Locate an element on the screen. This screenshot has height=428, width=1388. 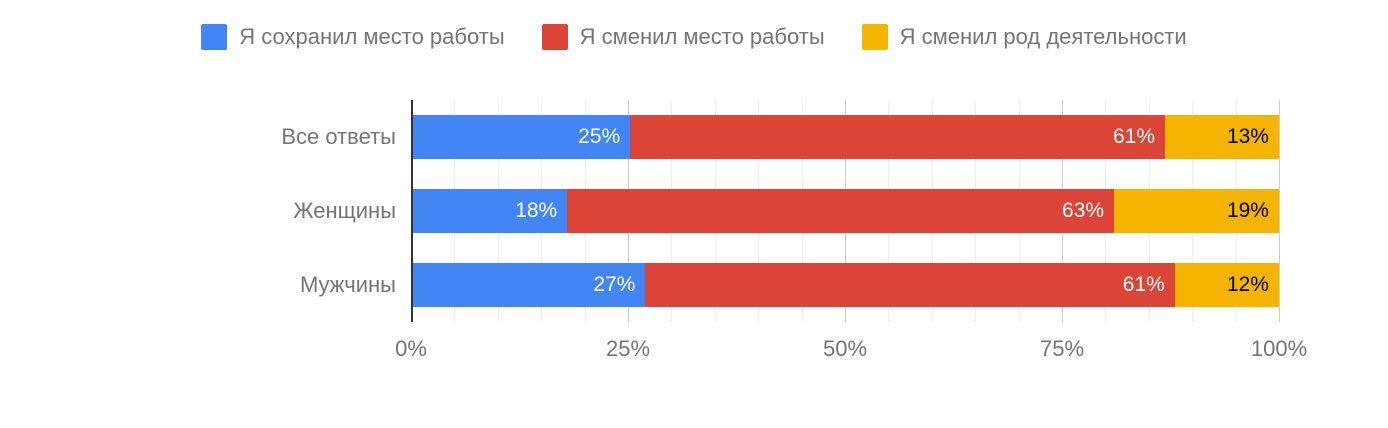
bar-row: 18% 63% 19% is located at coordinates (845, 211).